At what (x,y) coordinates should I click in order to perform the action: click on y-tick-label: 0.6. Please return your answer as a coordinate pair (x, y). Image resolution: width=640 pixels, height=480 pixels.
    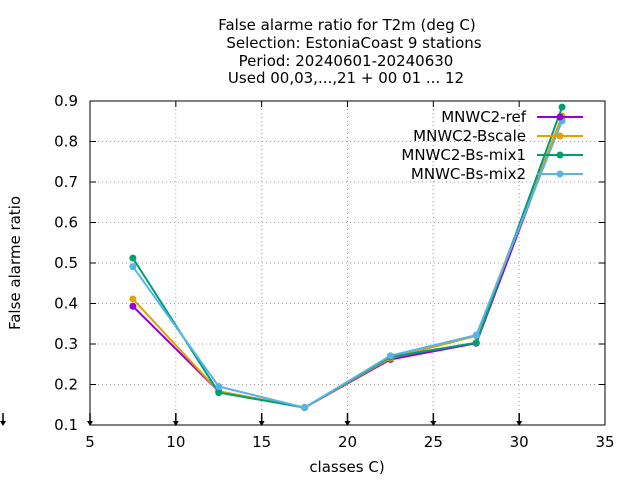
    Looking at the image, I should click on (66, 223).